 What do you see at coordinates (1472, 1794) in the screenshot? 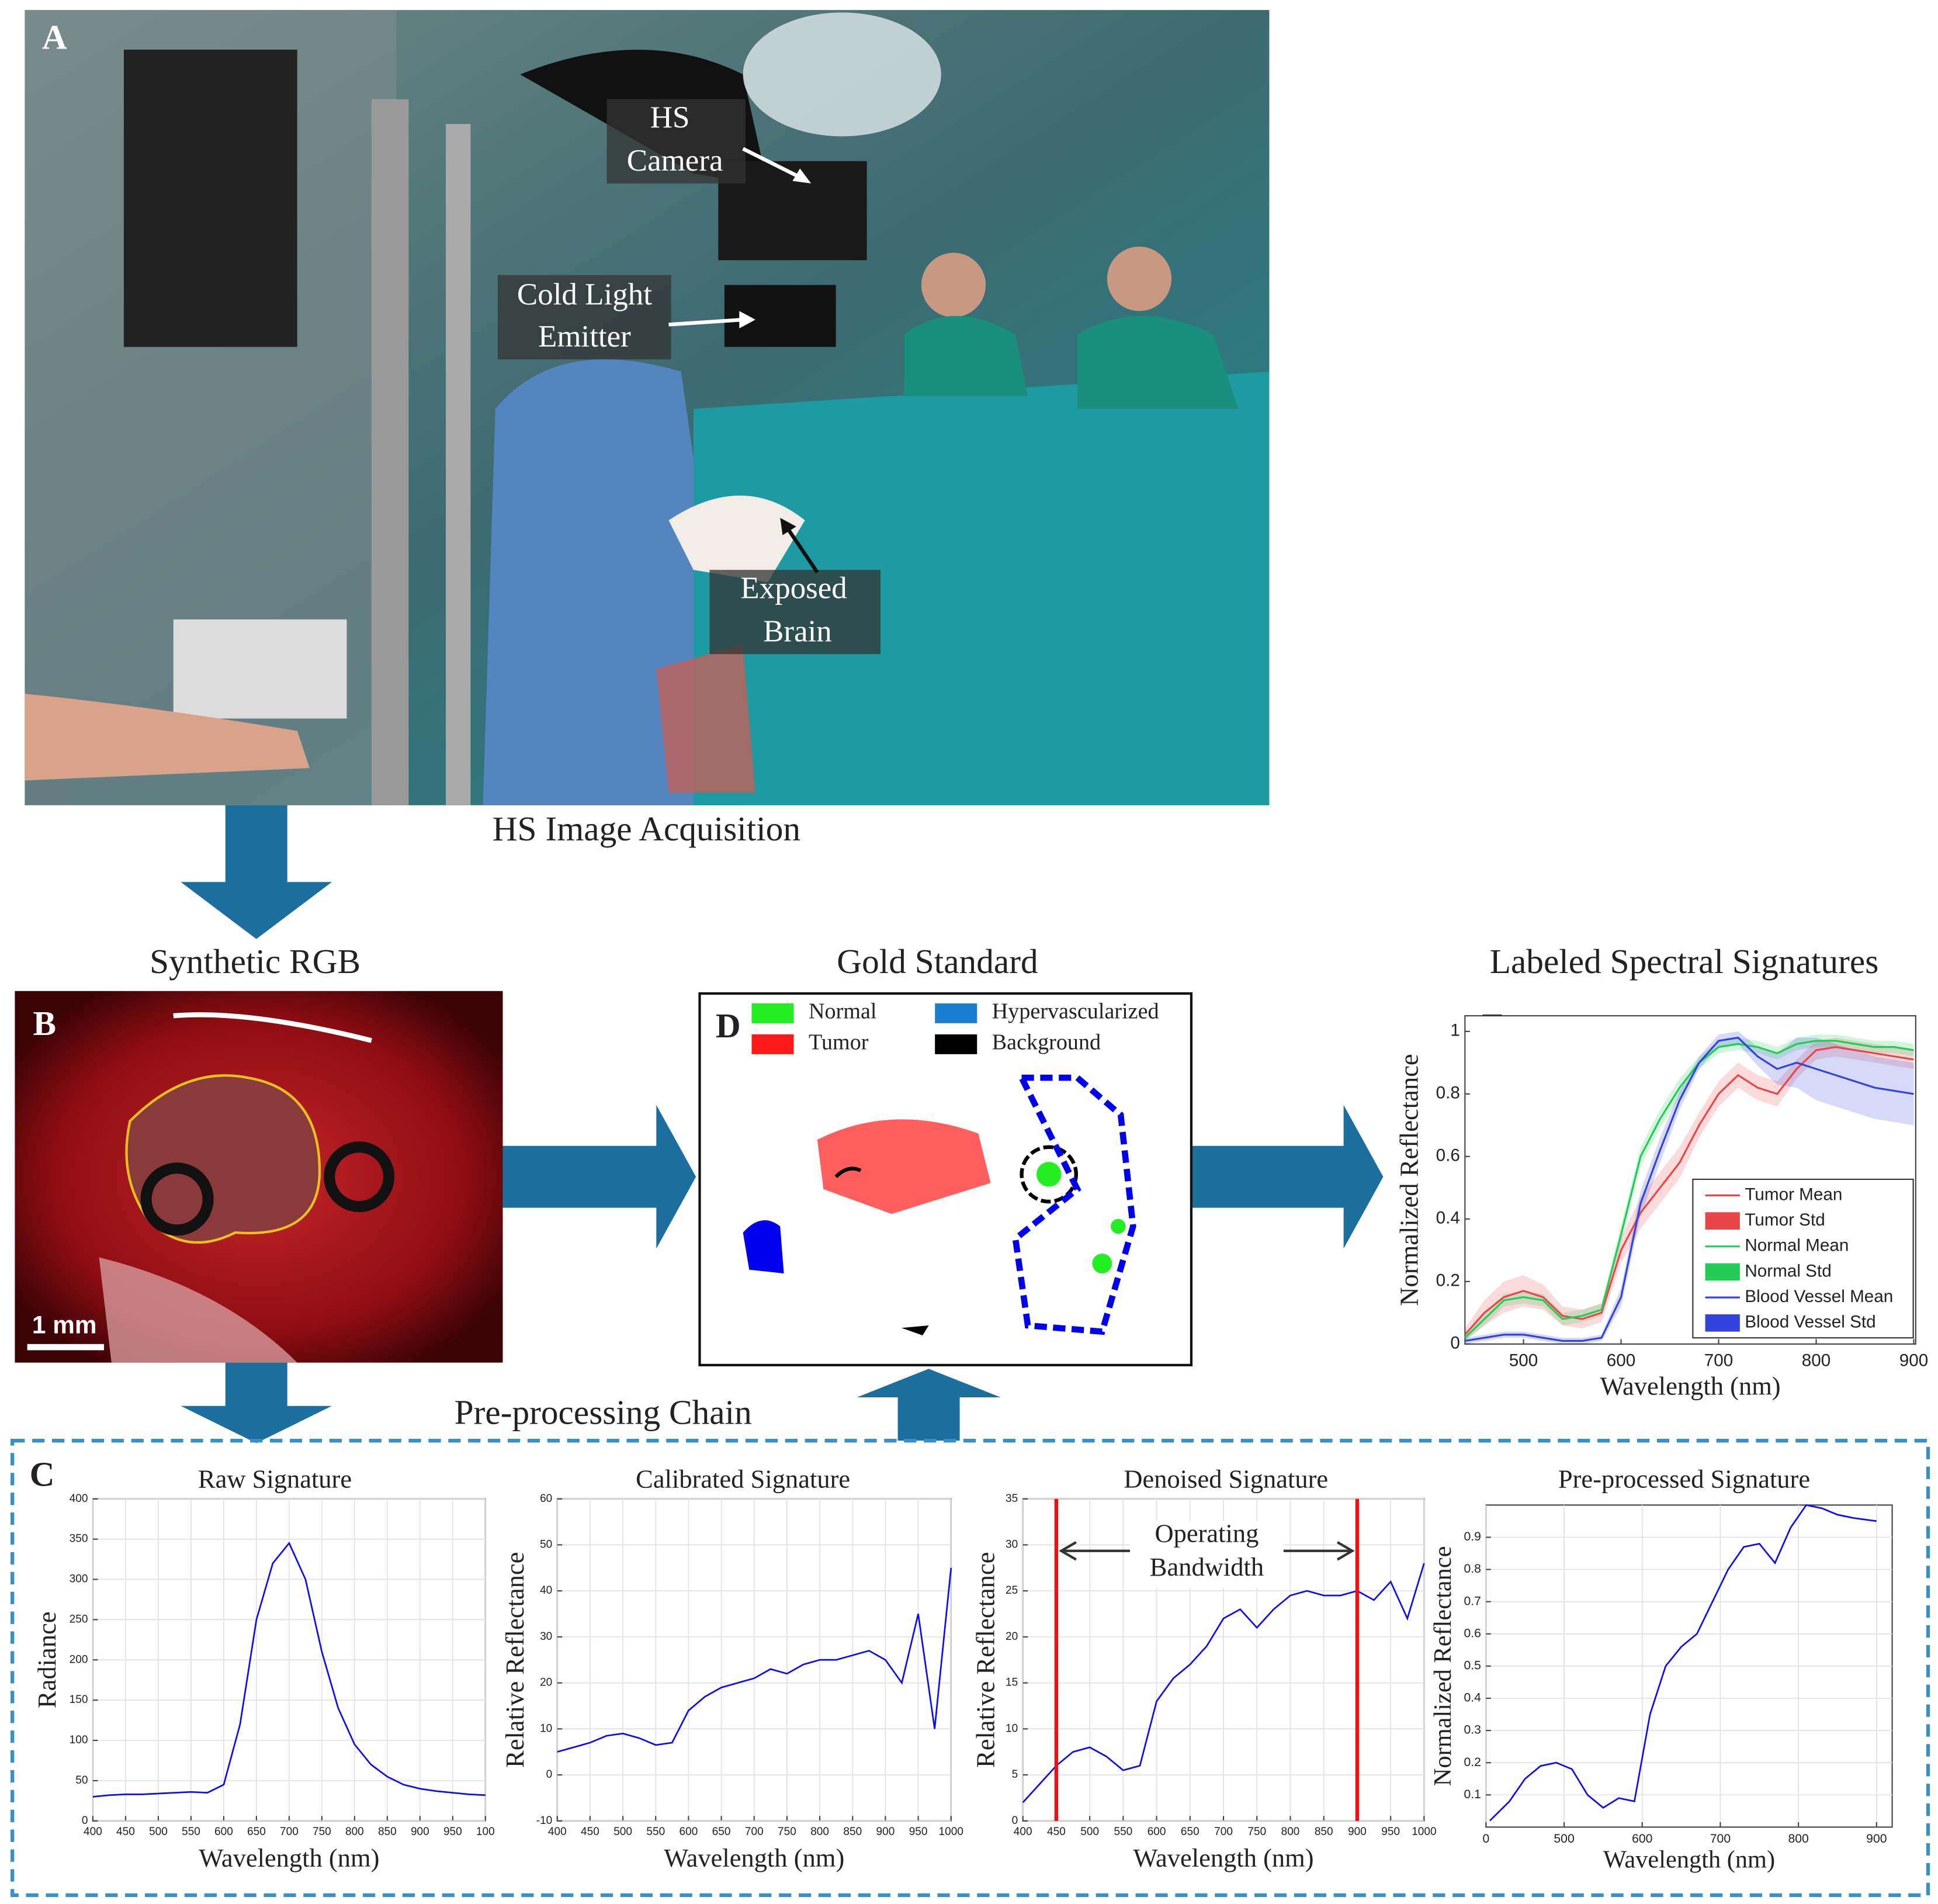
I see `y-tick-label: 0.1` at bounding box center [1472, 1794].